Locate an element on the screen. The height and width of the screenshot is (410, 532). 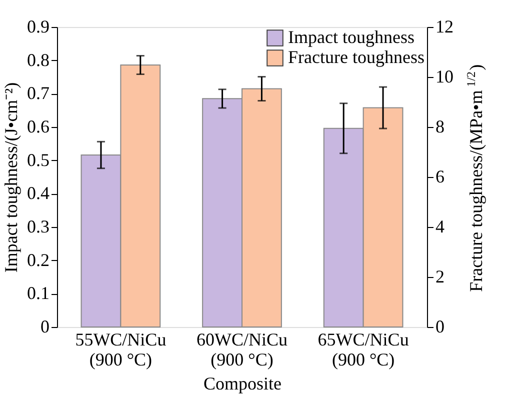
x-tick-label: 60WC/NiCu (900 °C) is located at coordinates (242, 350).